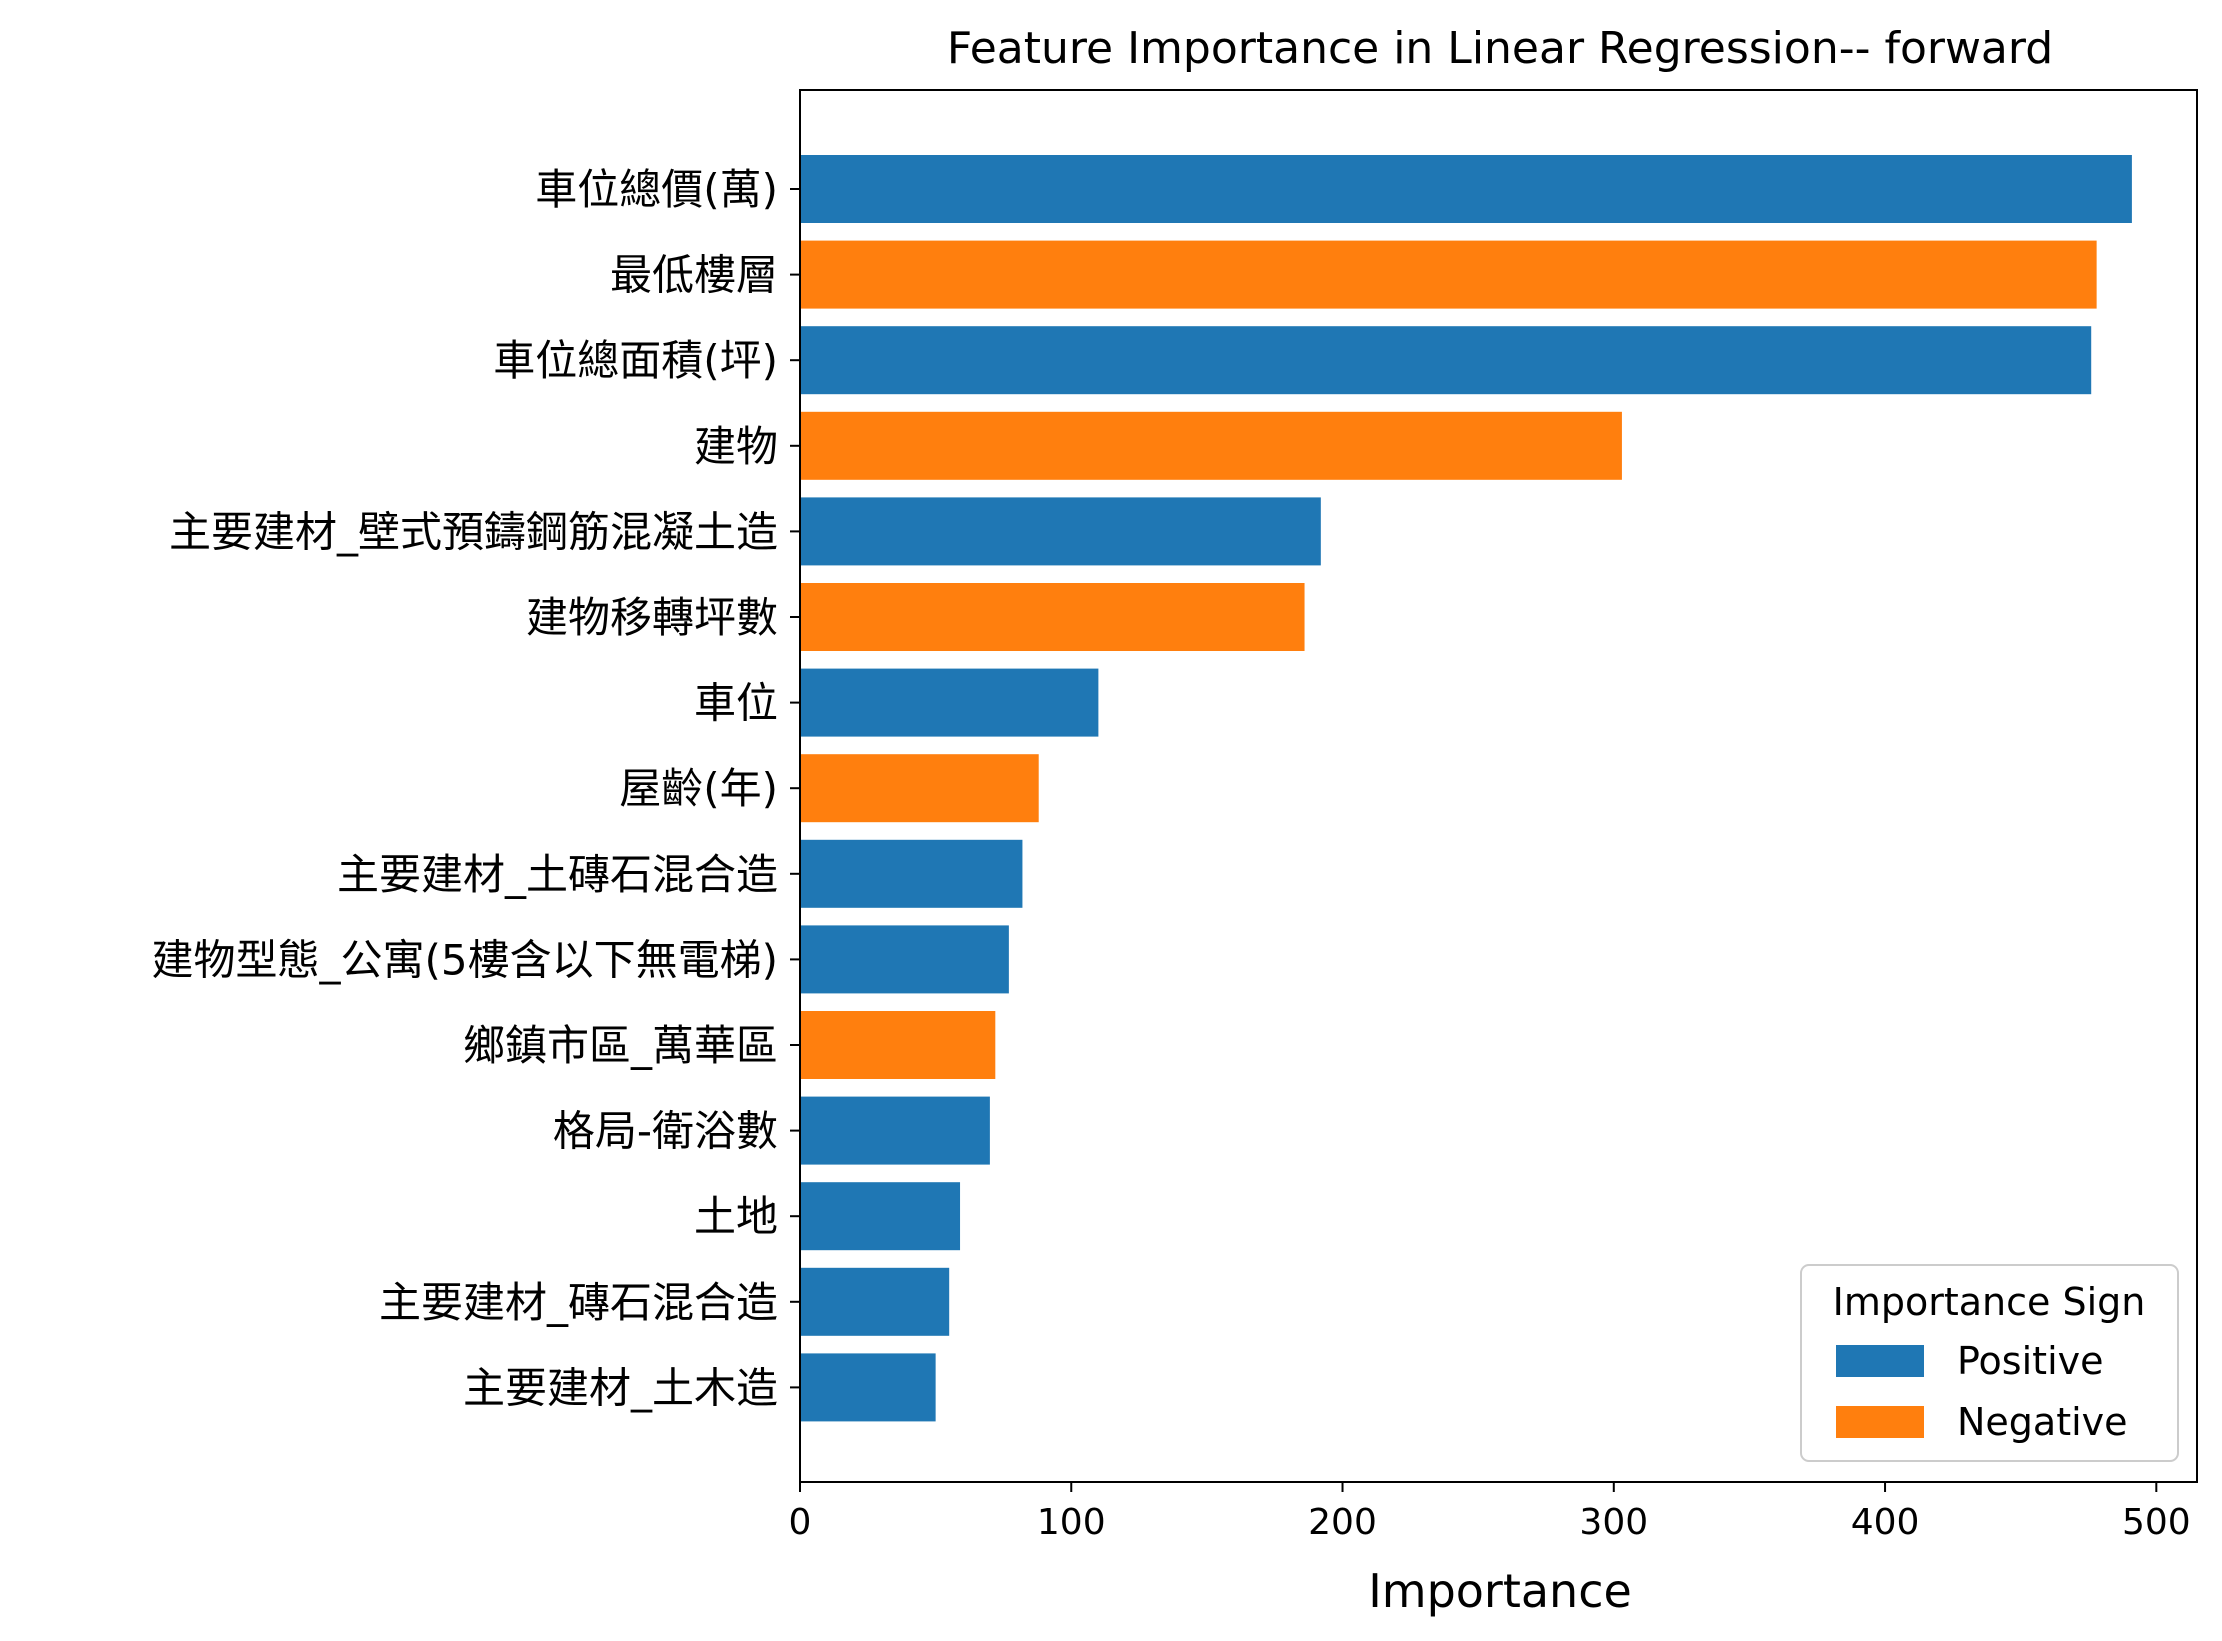 Image resolution: width=2222 pixels, height=1641 pixels. What do you see at coordinates (1490, 1512) in the screenshot?
I see `x-axis-ticks: 0 100 200 300 400 500` at bounding box center [1490, 1512].